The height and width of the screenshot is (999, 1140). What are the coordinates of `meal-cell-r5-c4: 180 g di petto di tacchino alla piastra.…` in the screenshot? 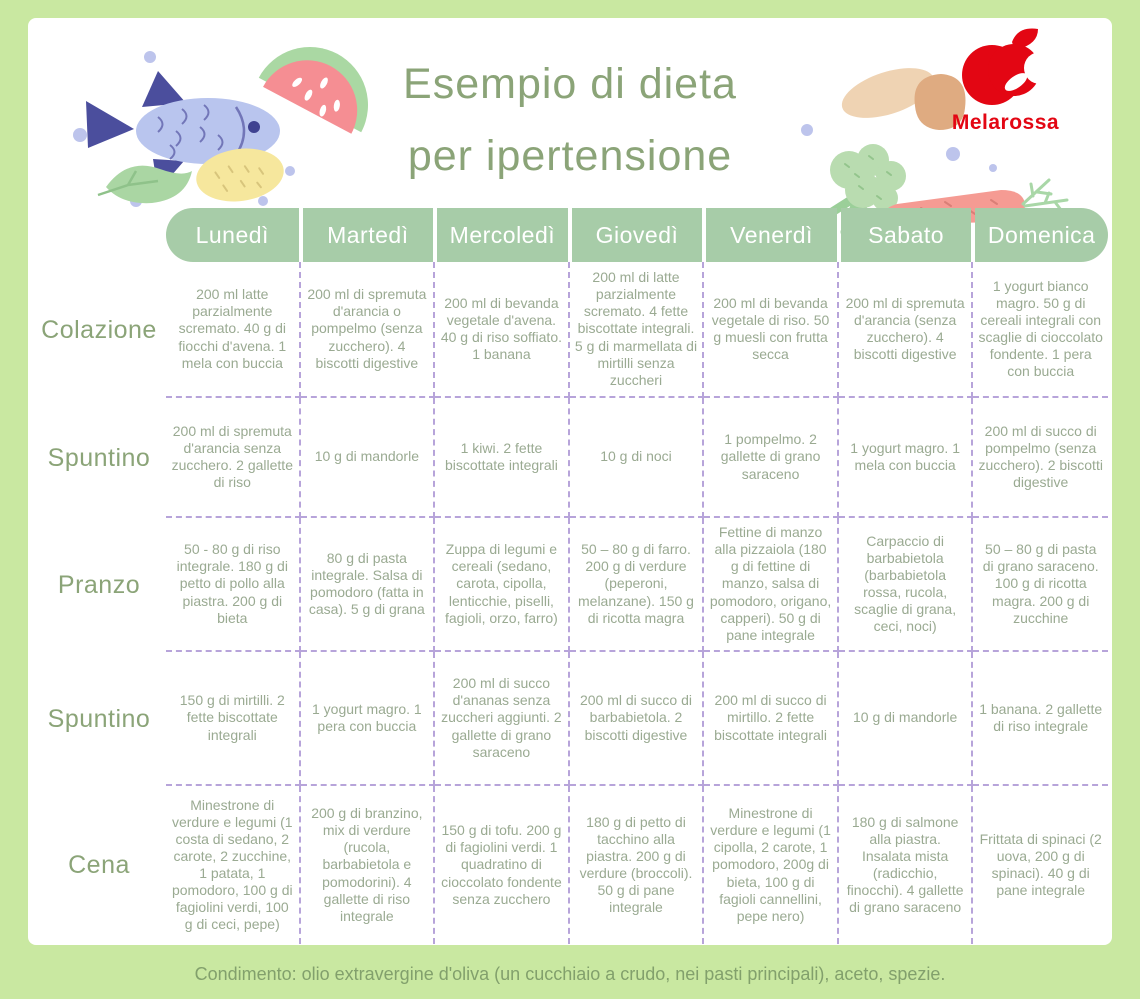 It's located at (637, 865).